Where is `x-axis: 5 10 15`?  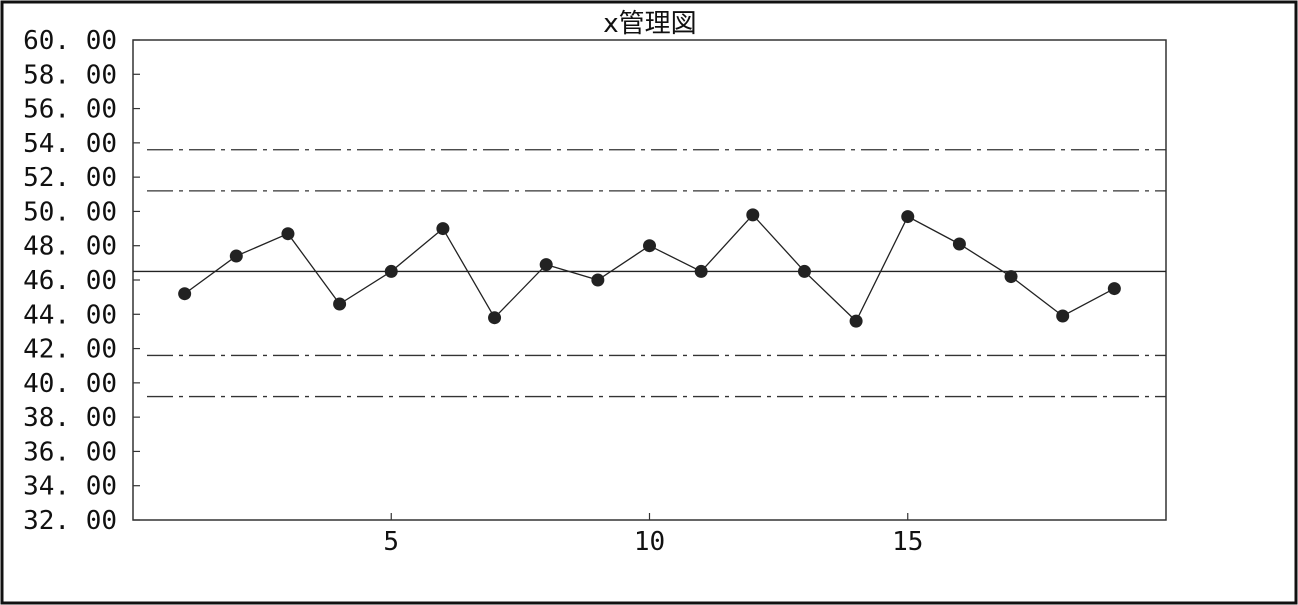 x-axis: 5 10 15 is located at coordinates (653, 535).